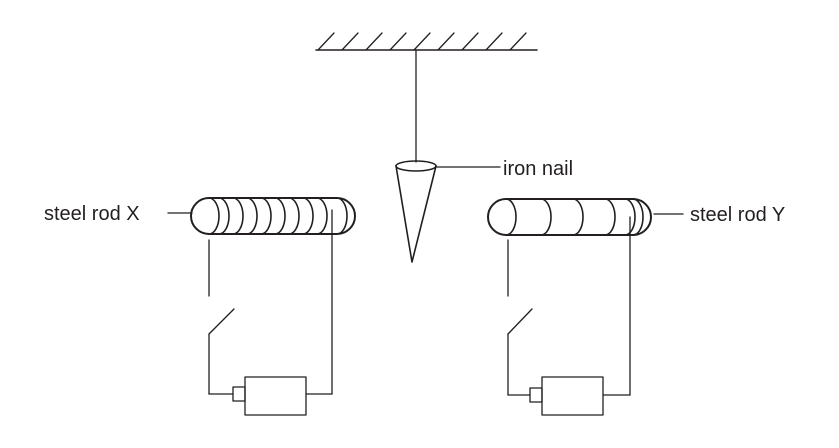 The width and height of the screenshot is (839, 448). What do you see at coordinates (569, 316) in the screenshot?
I see `circuit-y` at bounding box center [569, 316].